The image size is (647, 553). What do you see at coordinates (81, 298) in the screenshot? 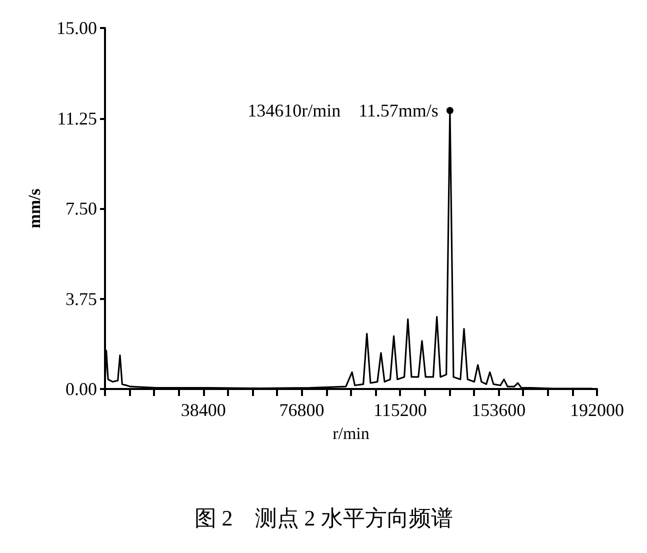
I see `y-tick-label: 3.75` at bounding box center [81, 298].